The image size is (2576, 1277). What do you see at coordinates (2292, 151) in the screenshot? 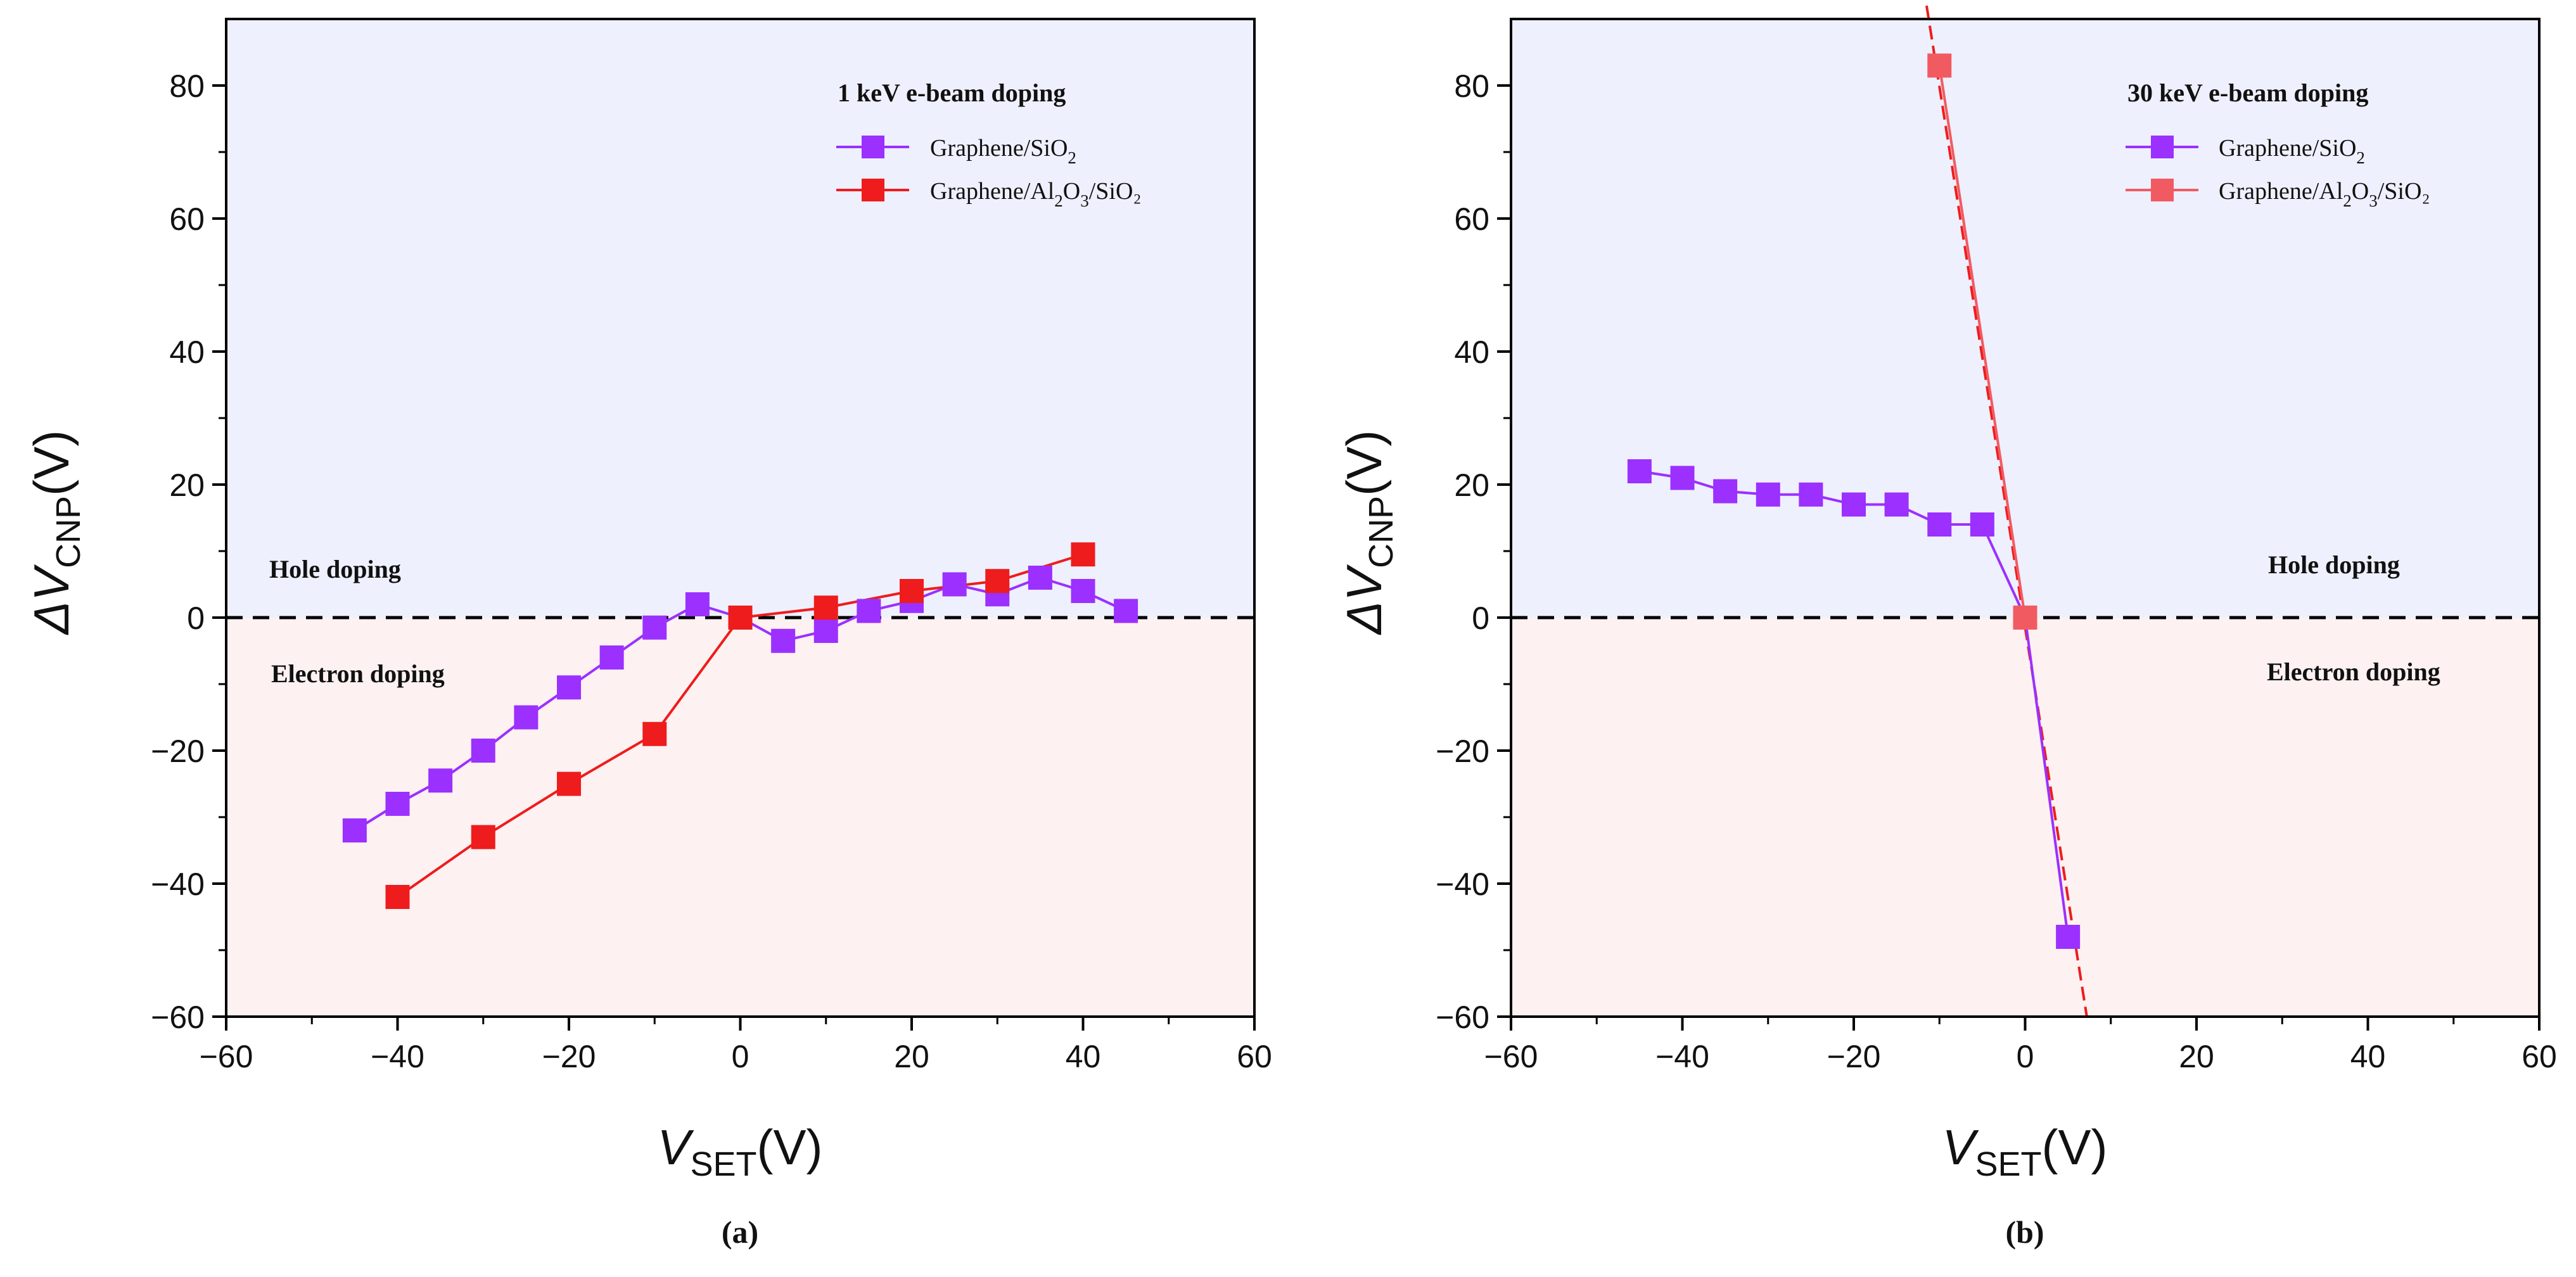
I see `legend-label-series1: Graphene/SiO2` at bounding box center [2292, 151].